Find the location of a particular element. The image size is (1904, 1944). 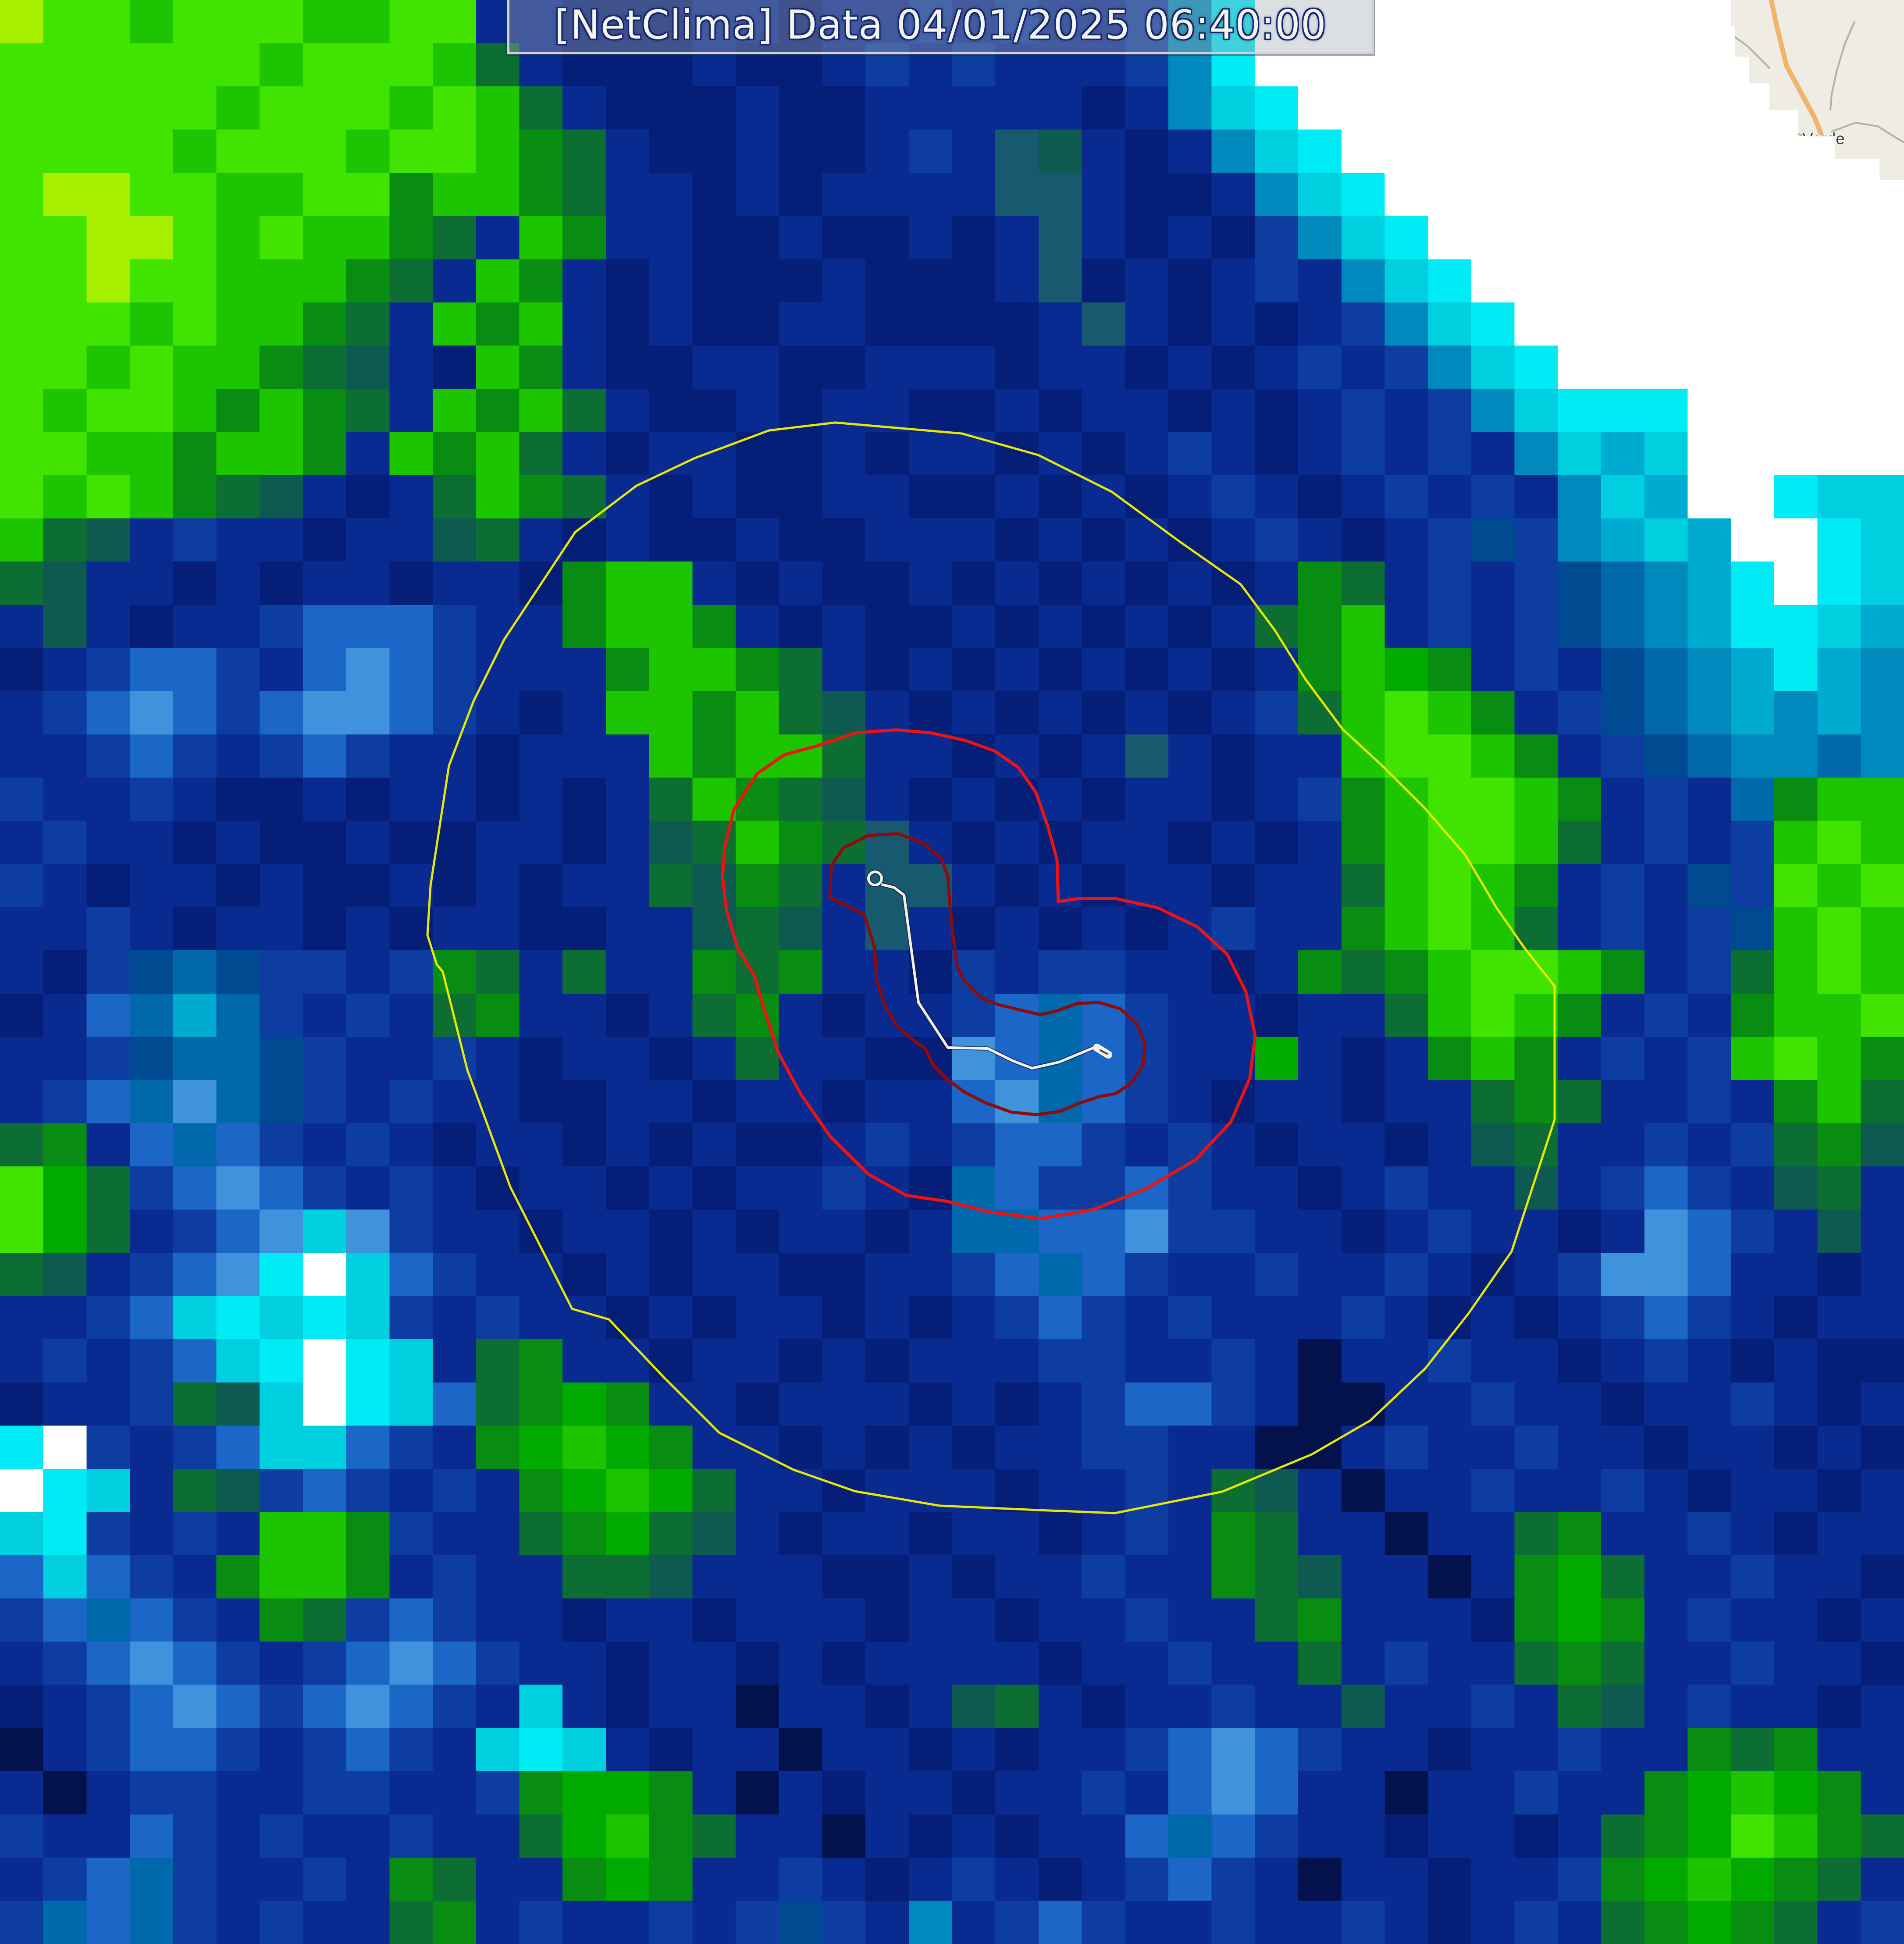

middle-range-contour-red is located at coordinates (989, 974).